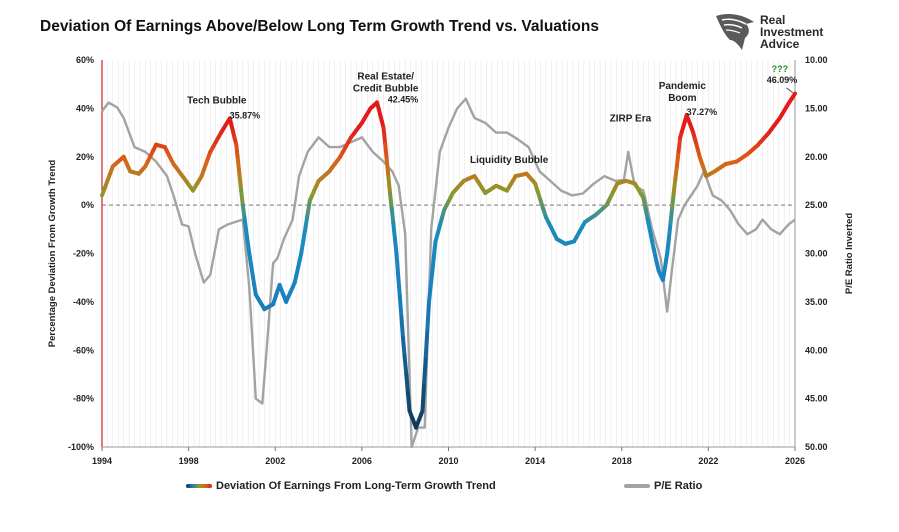 The image size is (899, 532). Describe the element at coordinates (83, 302) in the screenshot. I see `y-tick-label: -40%` at that location.